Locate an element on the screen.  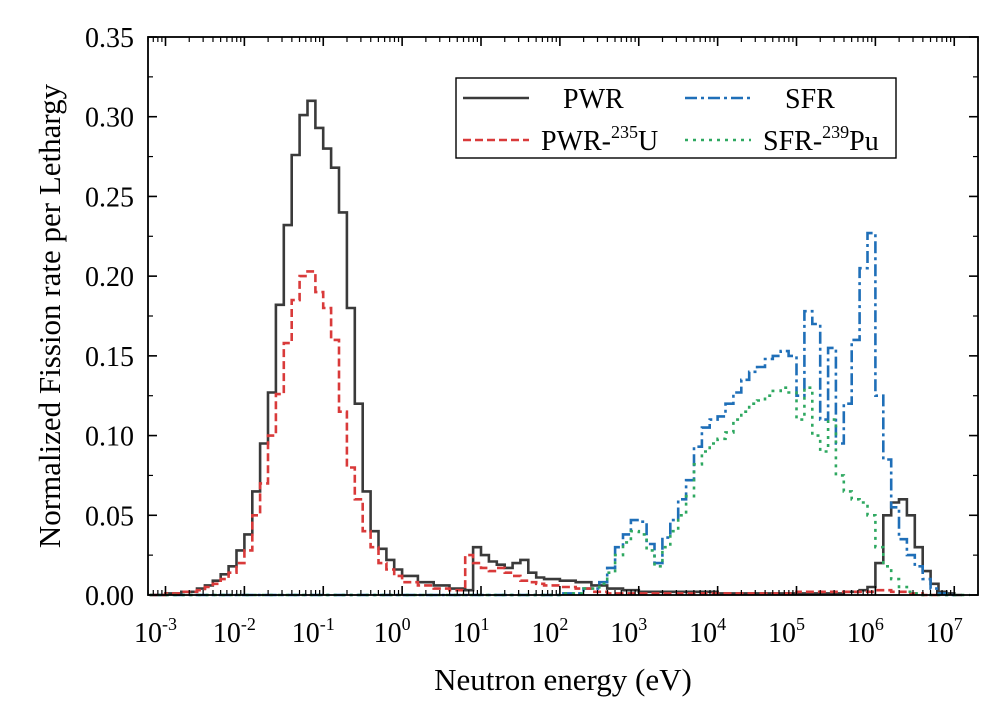
legend-label-pwr-235u: PWR-235U is located at coordinates (599, 139).